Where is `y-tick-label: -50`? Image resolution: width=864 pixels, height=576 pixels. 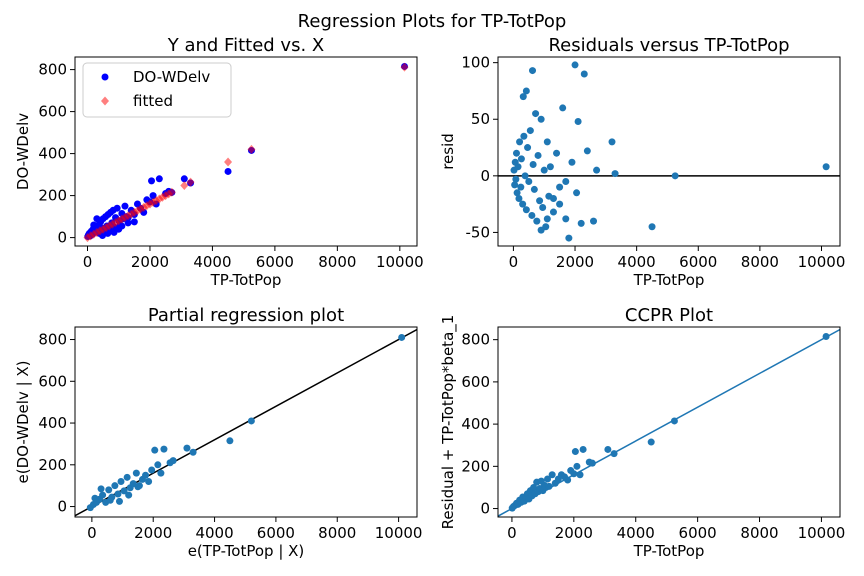 y-tick-label: -50 is located at coordinates (478, 232).